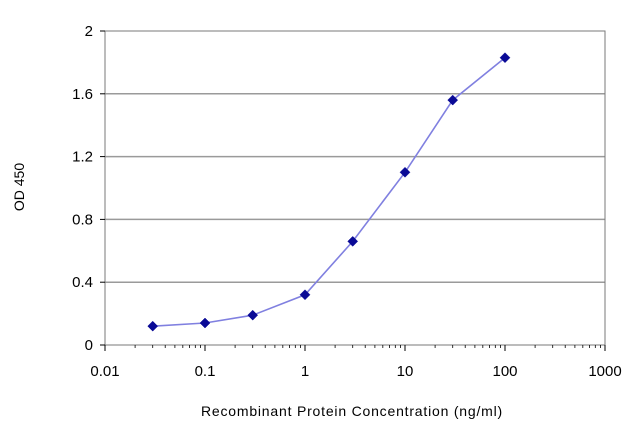 The width and height of the screenshot is (640, 427). What do you see at coordinates (356, 362) in the screenshot?
I see `x-axis: 0.01 0.1 1 10 100 1000` at bounding box center [356, 362].